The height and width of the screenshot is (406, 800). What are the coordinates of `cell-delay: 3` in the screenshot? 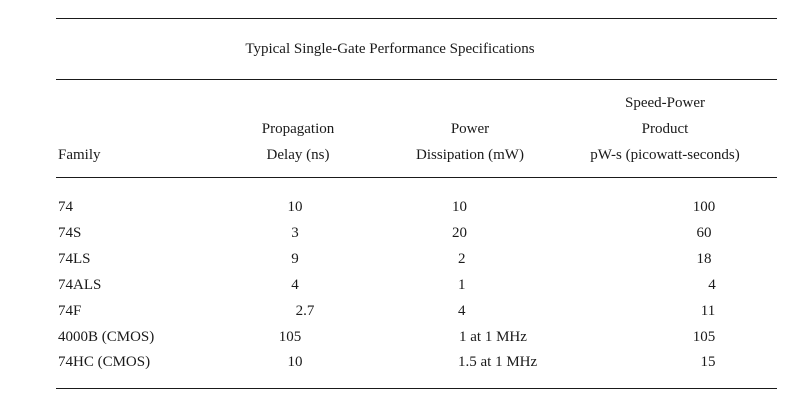 It's located at (295, 233).